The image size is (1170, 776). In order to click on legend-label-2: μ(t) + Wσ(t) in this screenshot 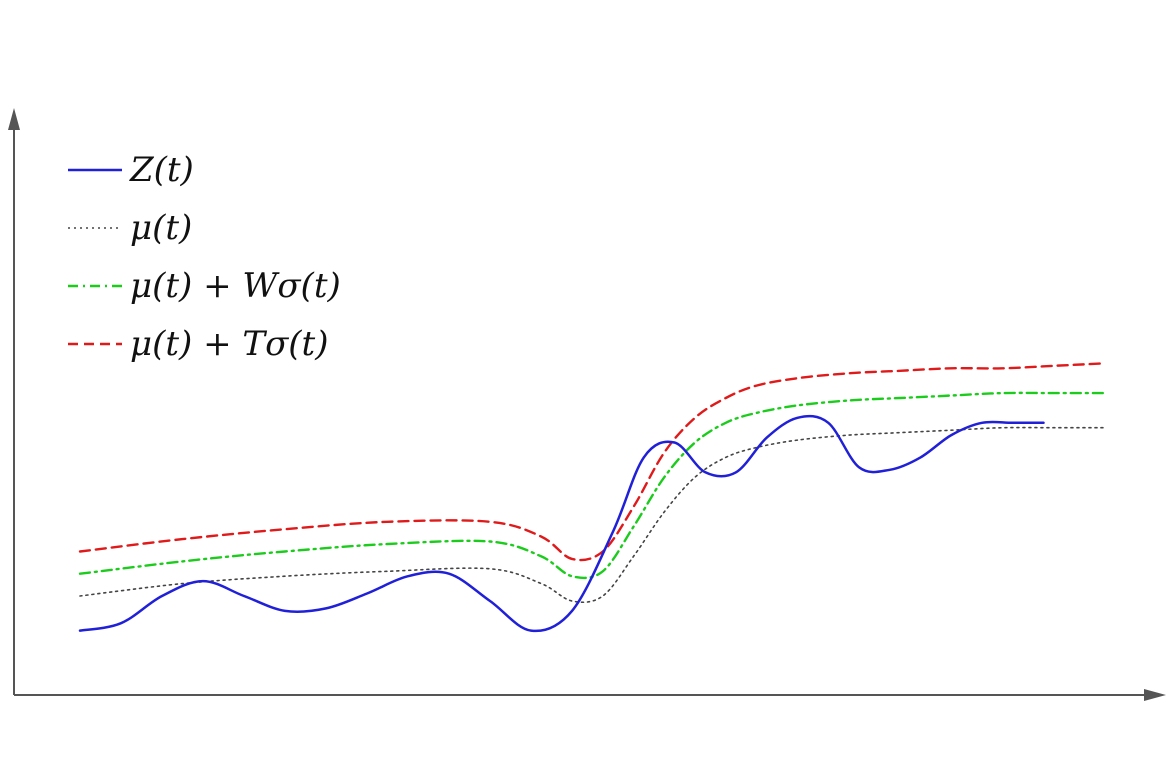, I will do `click(235, 286)`.